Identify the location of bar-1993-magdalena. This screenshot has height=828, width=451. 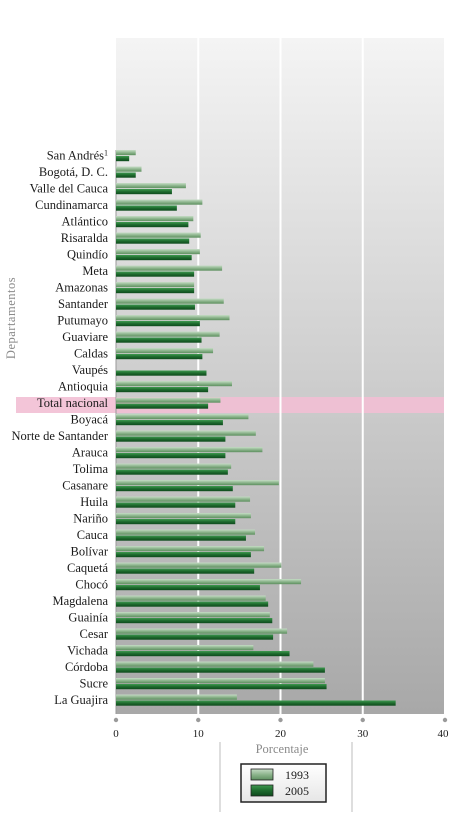
(191, 598).